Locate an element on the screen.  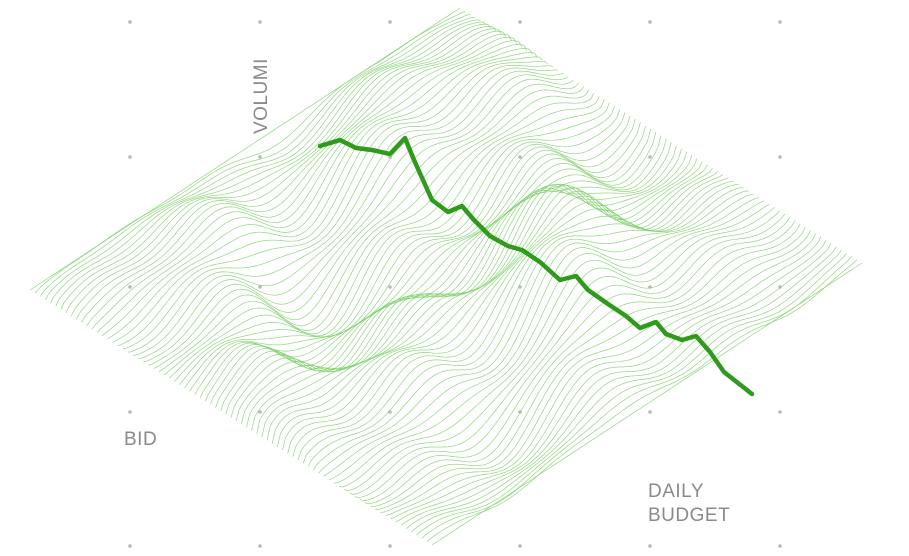
axis-label-daily-budget: DAILY BUDGET is located at coordinates (689, 503).